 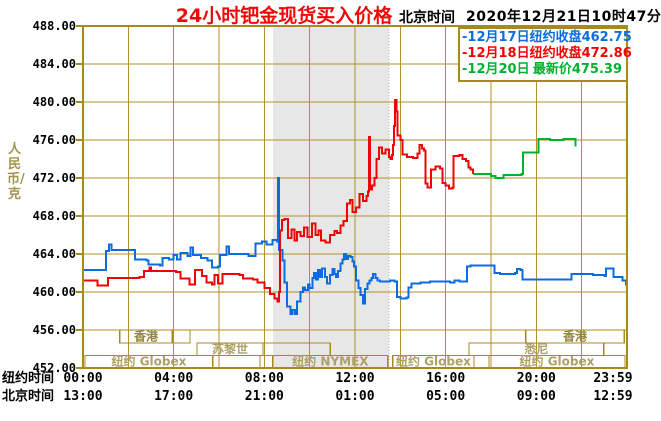 I want to click on y-tick-label: 480.00, so click(x=54, y=102).